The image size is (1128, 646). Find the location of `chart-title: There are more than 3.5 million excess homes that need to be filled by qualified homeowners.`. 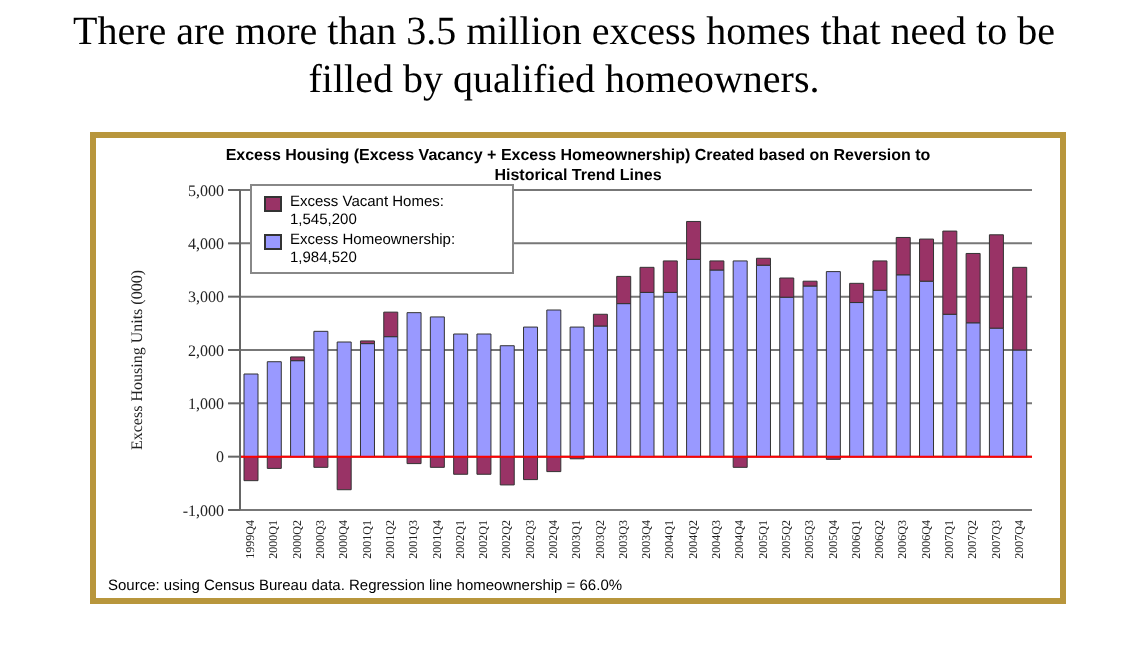

chart-title: There are more than 3.5 million excess homes that need to be filled by qualified homeowners. is located at coordinates (564, 56).